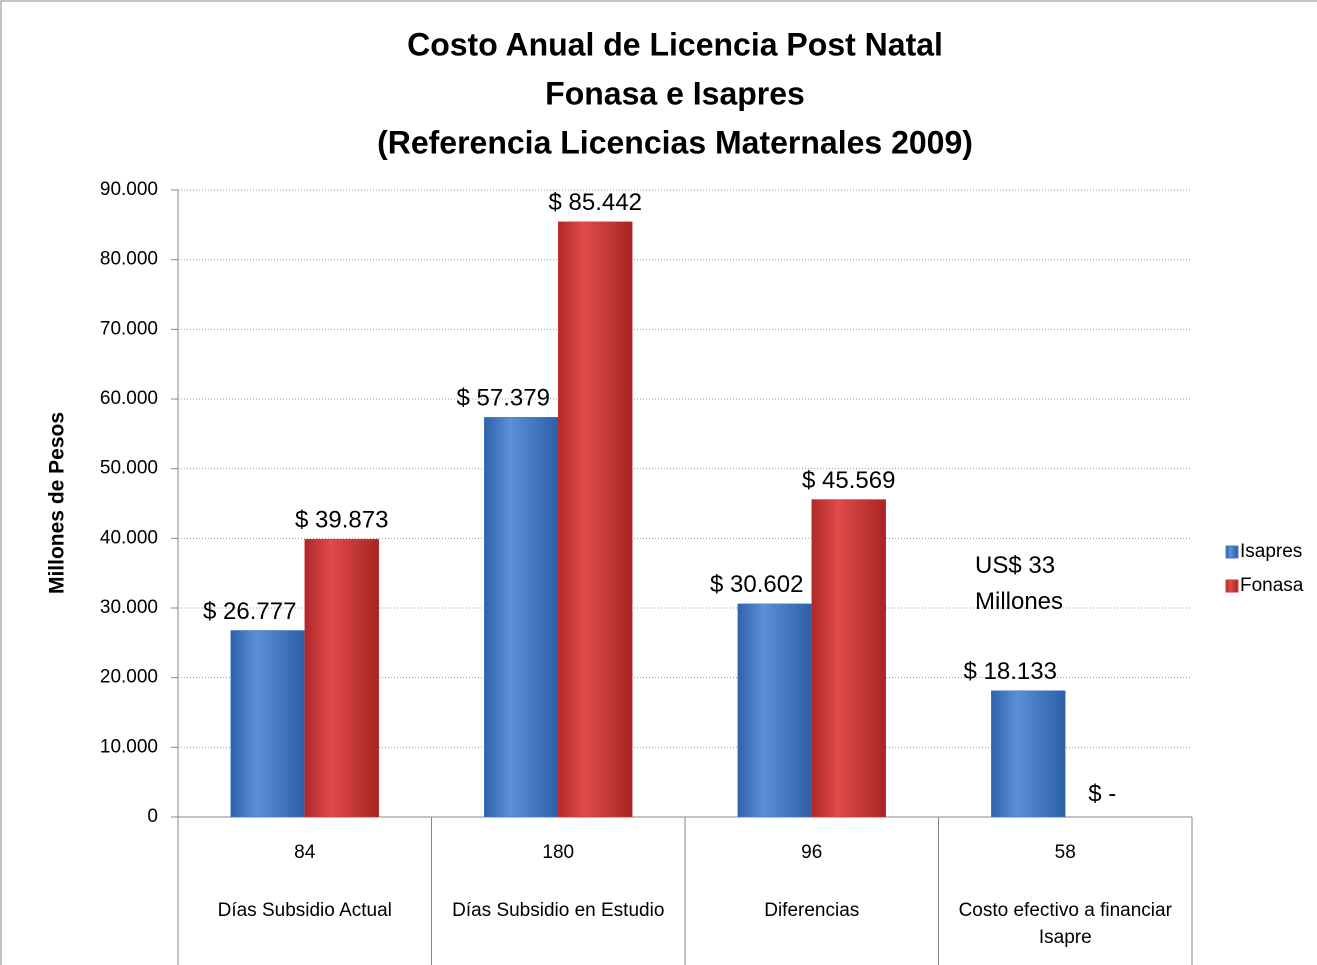 Image resolution: width=1317 pixels, height=965 pixels. Describe the element at coordinates (848, 480) in the screenshot. I see `data-label: $ 45.569` at that location.